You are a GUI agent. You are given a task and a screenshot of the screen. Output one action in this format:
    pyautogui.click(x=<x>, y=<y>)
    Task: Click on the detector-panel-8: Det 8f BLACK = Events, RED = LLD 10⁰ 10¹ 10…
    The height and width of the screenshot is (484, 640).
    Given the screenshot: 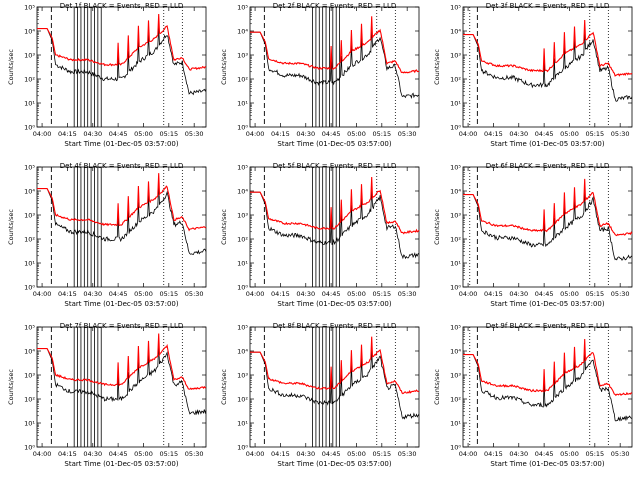 What is the action you would take?
    pyautogui.click(x=319, y=400)
    